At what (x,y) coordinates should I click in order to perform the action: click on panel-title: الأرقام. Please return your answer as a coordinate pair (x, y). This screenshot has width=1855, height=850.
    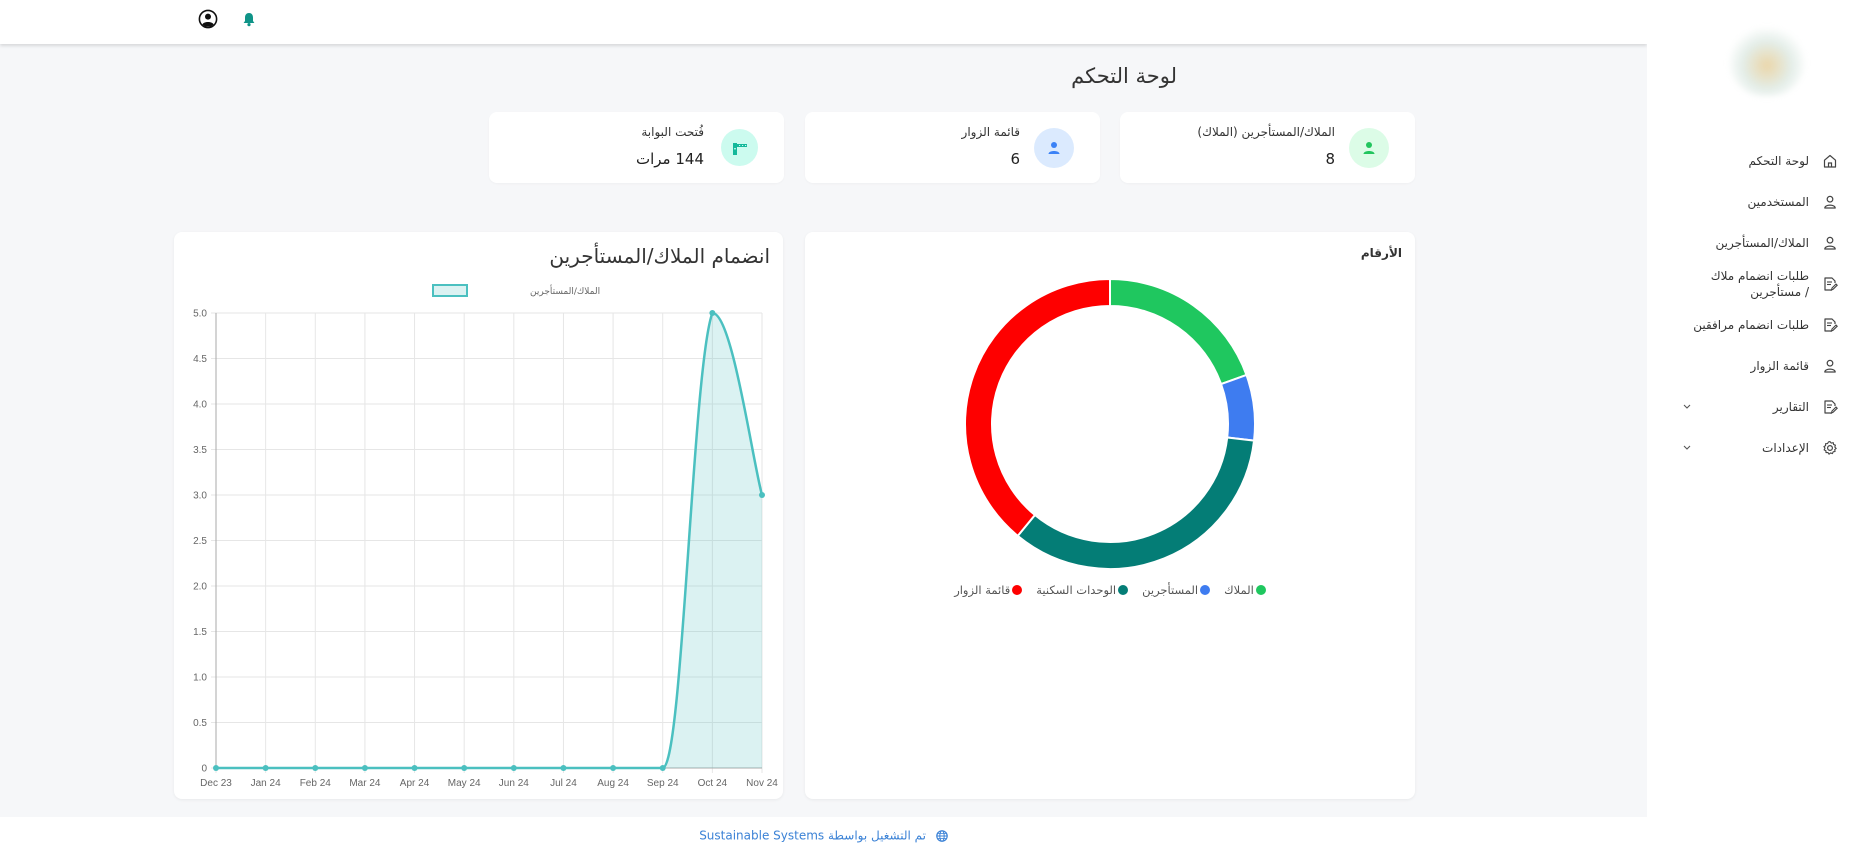
    Looking at the image, I should click on (1381, 253).